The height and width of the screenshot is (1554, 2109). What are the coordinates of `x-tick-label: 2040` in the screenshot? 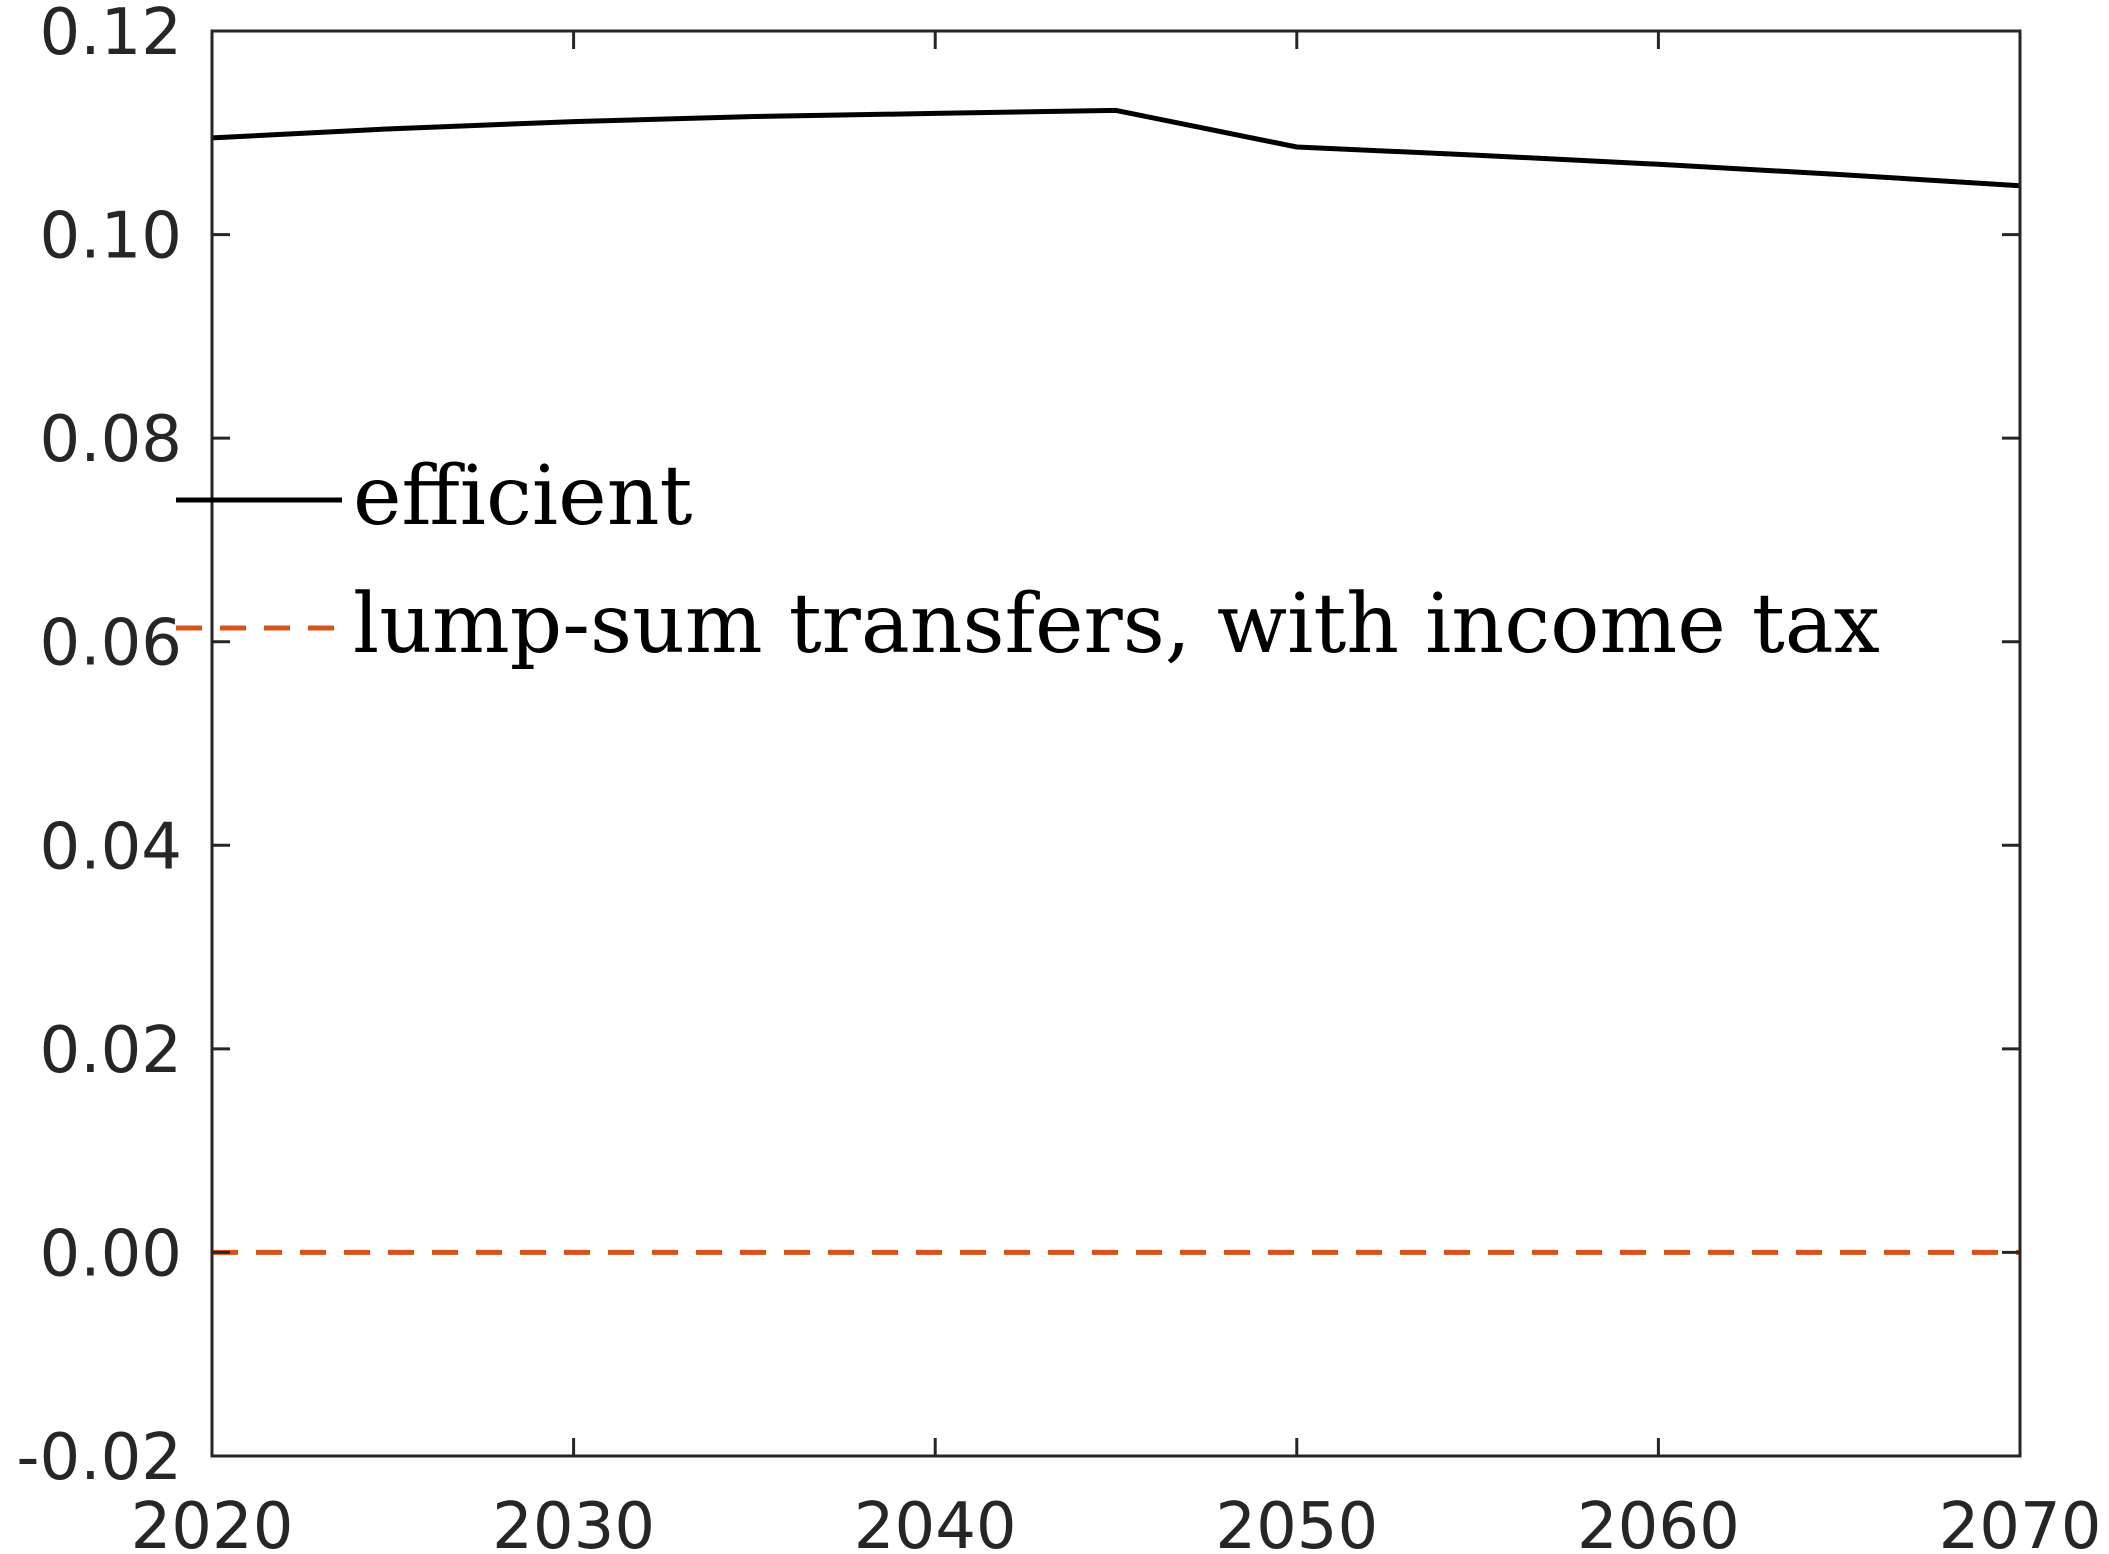 It's located at (935, 1522).